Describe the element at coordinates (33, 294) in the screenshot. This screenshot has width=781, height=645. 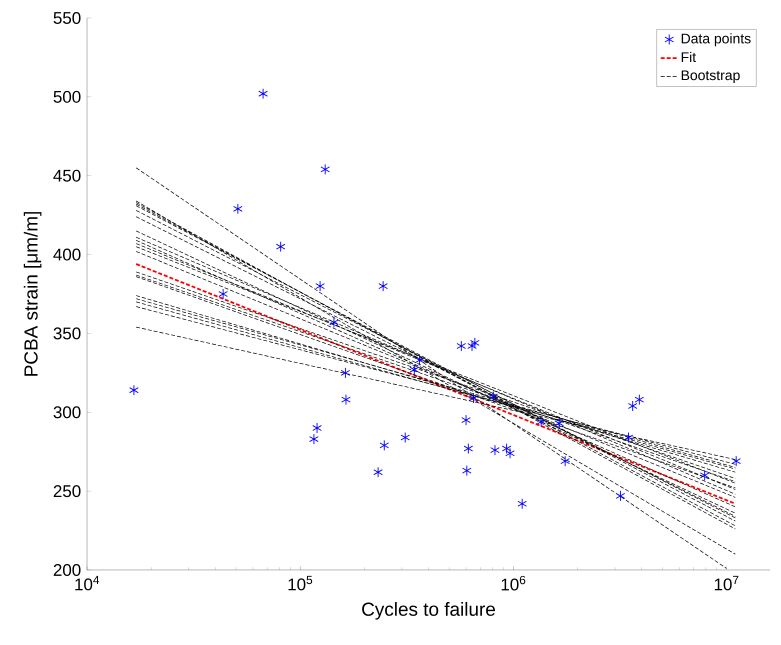
I see `y-axis-title: PCBA strain [μm/m]` at that location.